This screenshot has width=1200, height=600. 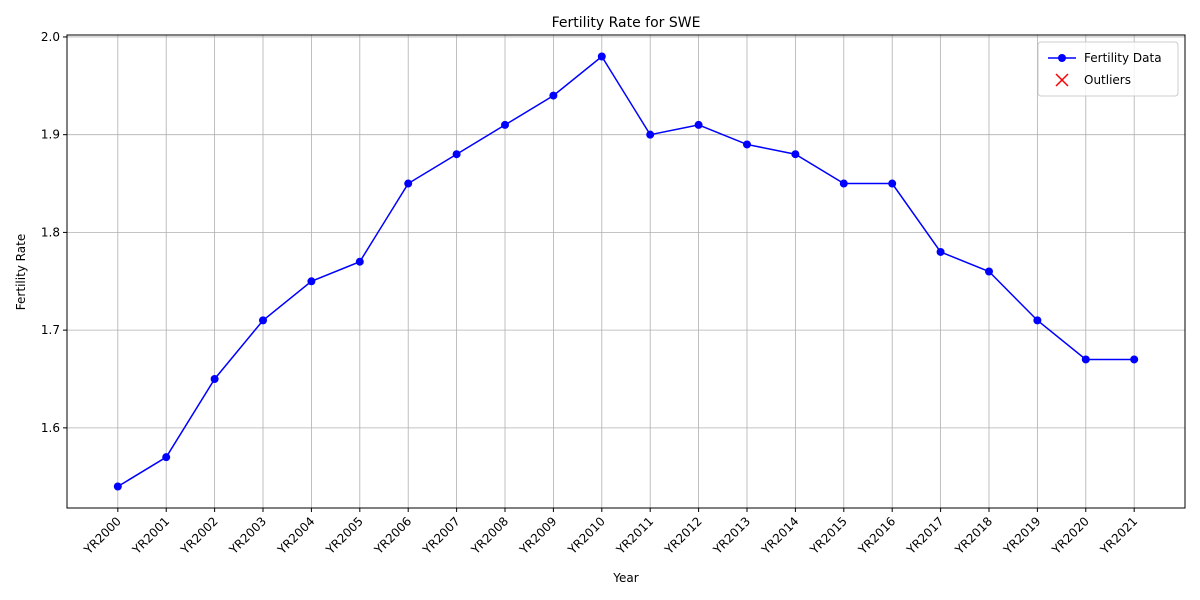 I want to click on x-tick-label: YR2005, so click(x=344, y=535).